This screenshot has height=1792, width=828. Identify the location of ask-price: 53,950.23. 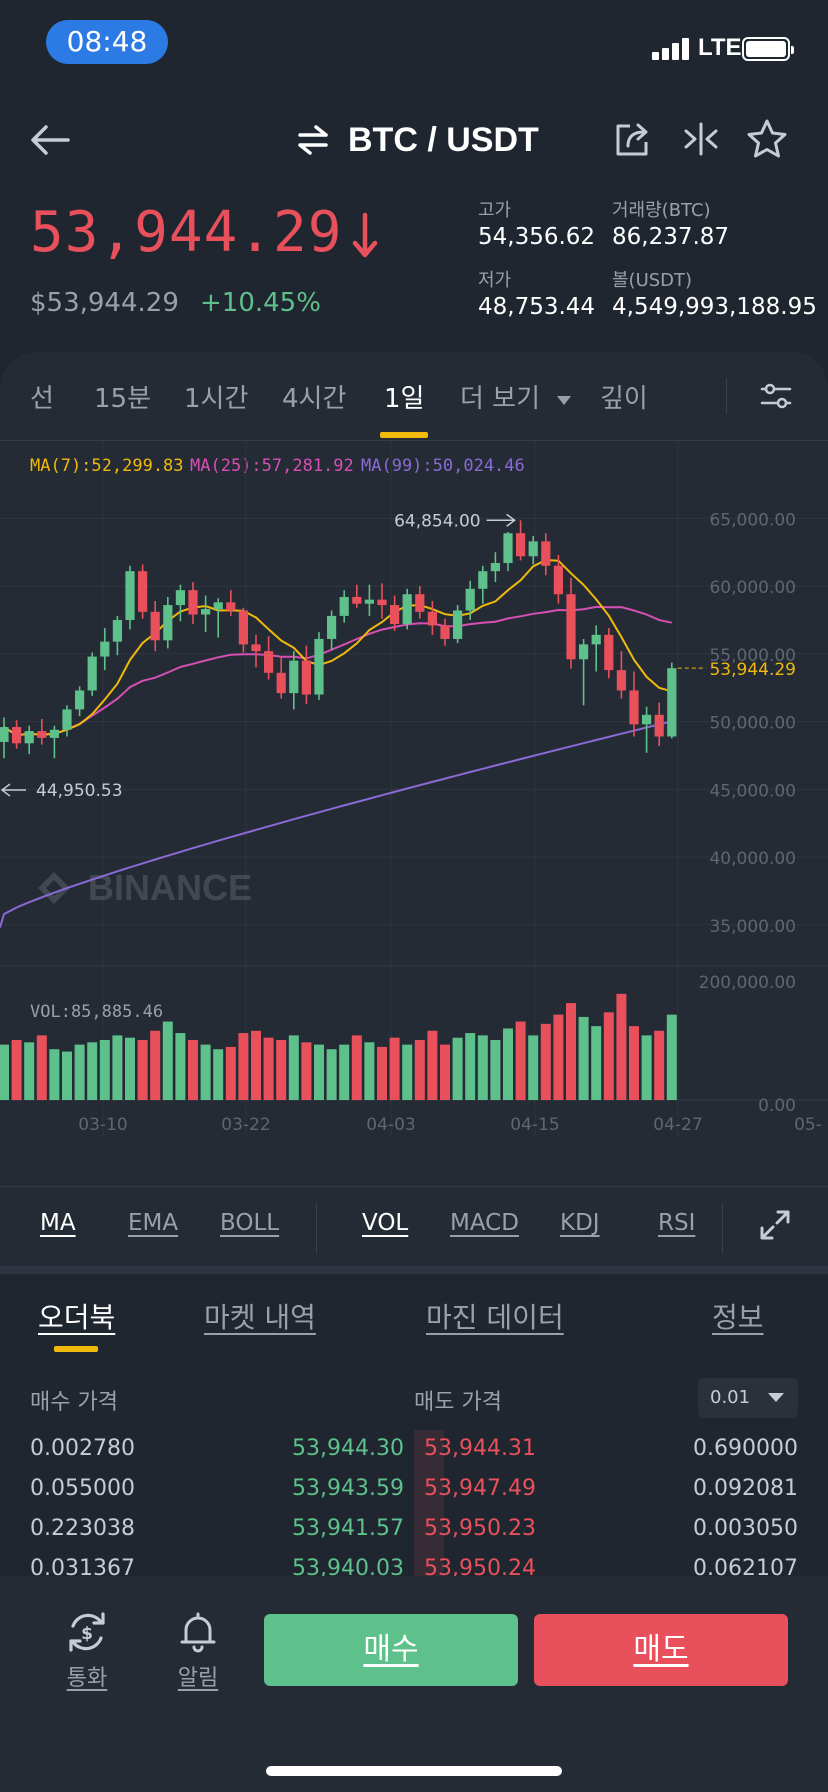
(480, 1528).